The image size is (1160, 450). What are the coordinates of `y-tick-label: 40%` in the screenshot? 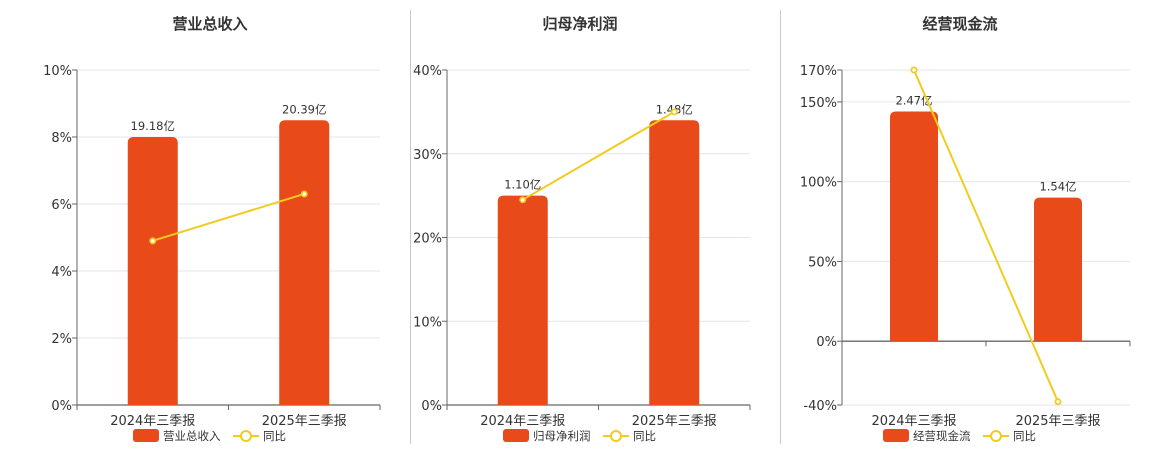 It's located at (427, 71).